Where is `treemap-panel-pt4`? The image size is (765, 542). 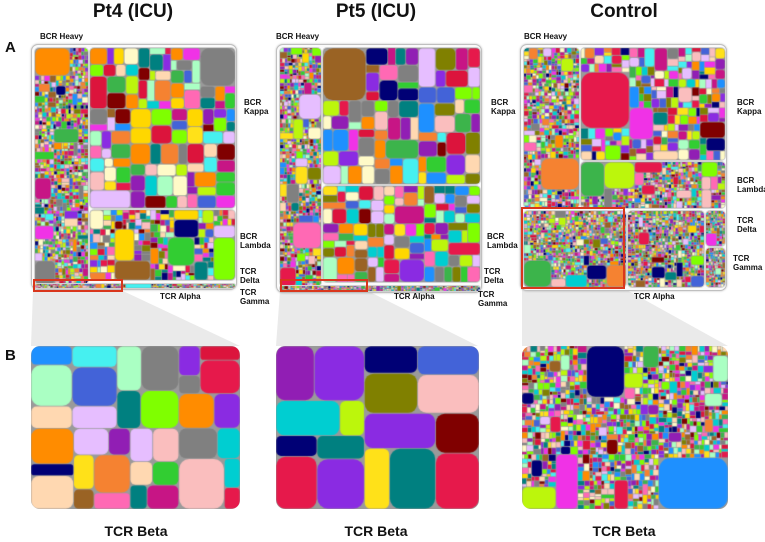
treemap-panel-pt4 is located at coordinates (134, 167).